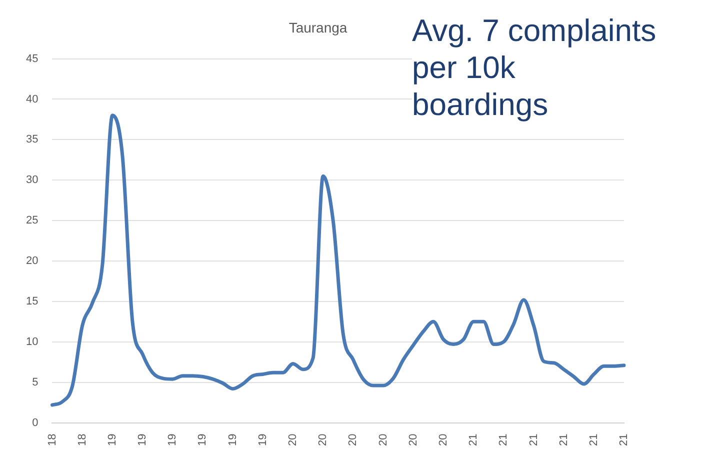 The height and width of the screenshot is (459, 722). I want to click on y-tick-label: 35, so click(32, 140).